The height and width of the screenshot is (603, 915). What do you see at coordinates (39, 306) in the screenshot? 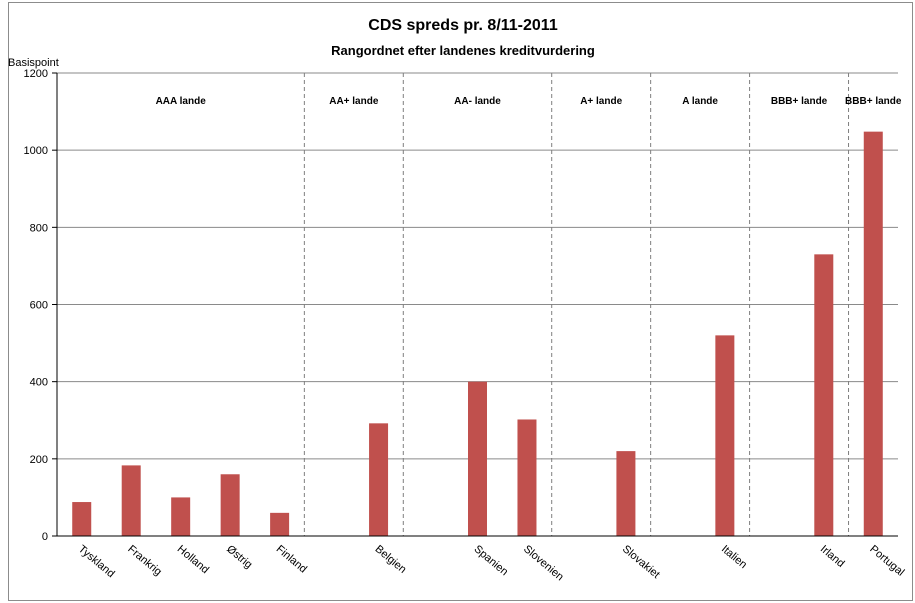
I see `y-tick-label: 600` at bounding box center [39, 306].